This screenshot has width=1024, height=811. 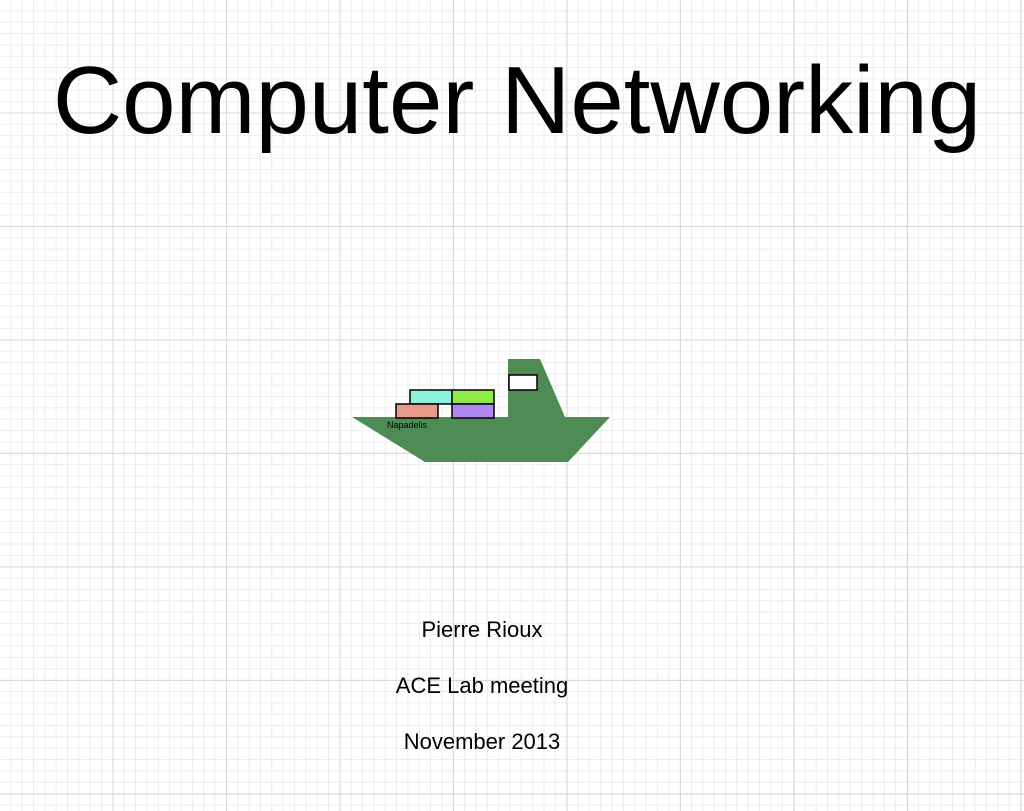 What do you see at coordinates (431, 397) in the screenshot?
I see `container-cyan` at bounding box center [431, 397].